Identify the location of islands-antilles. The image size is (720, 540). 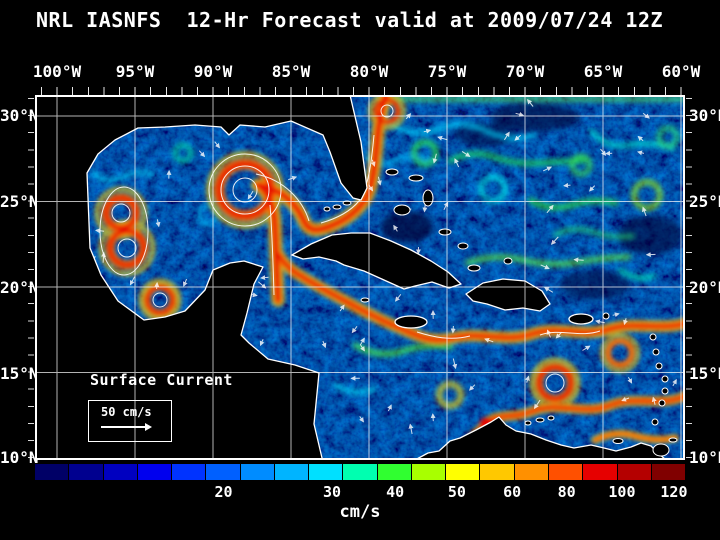
(601, 384).